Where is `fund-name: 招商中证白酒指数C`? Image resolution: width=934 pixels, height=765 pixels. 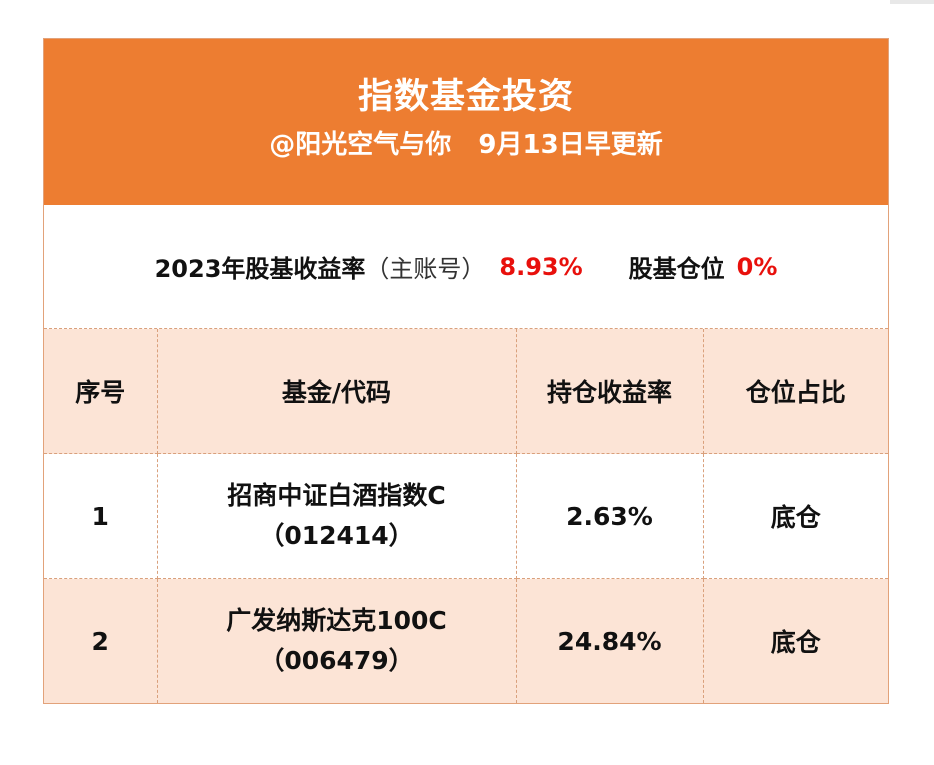 fund-name: 招商中证白酒指数C is located at coordinates (336, 495).